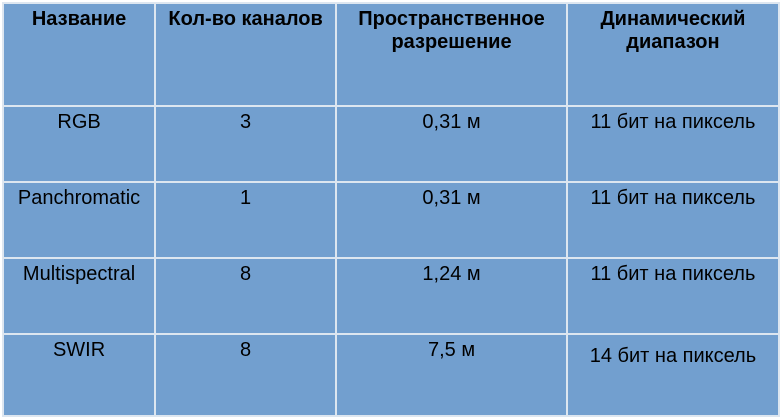 This screenshot has width=780, height=417. I want to click on header-name: Название, so click(79, 54).